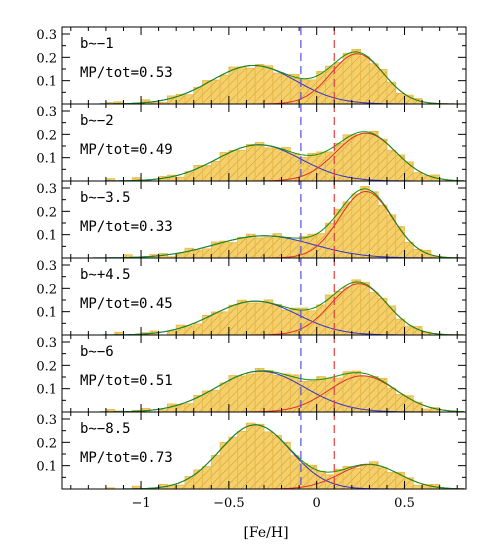  Describe the element at coordinates (126, 150) in the screenshot. I see `panel-mp-ratio-label: MP/tot=0.49` at that location.